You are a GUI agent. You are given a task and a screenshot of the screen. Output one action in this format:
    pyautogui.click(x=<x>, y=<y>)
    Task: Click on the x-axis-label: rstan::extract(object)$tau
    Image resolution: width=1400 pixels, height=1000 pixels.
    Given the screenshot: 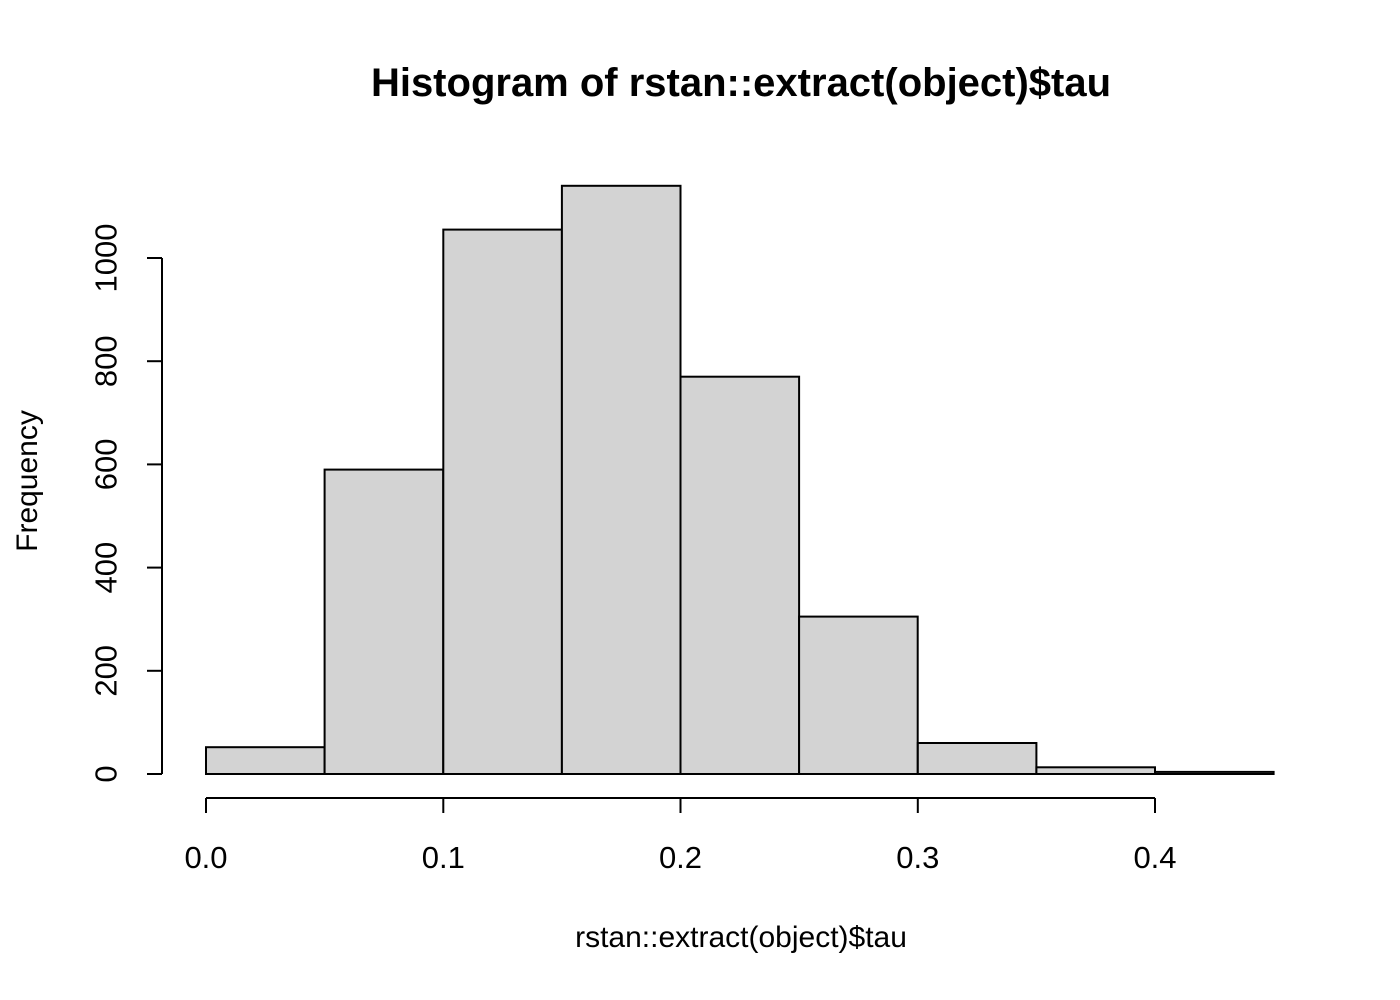 What is the action you would take?
    pyautogui.click(x=741, y=937)
    